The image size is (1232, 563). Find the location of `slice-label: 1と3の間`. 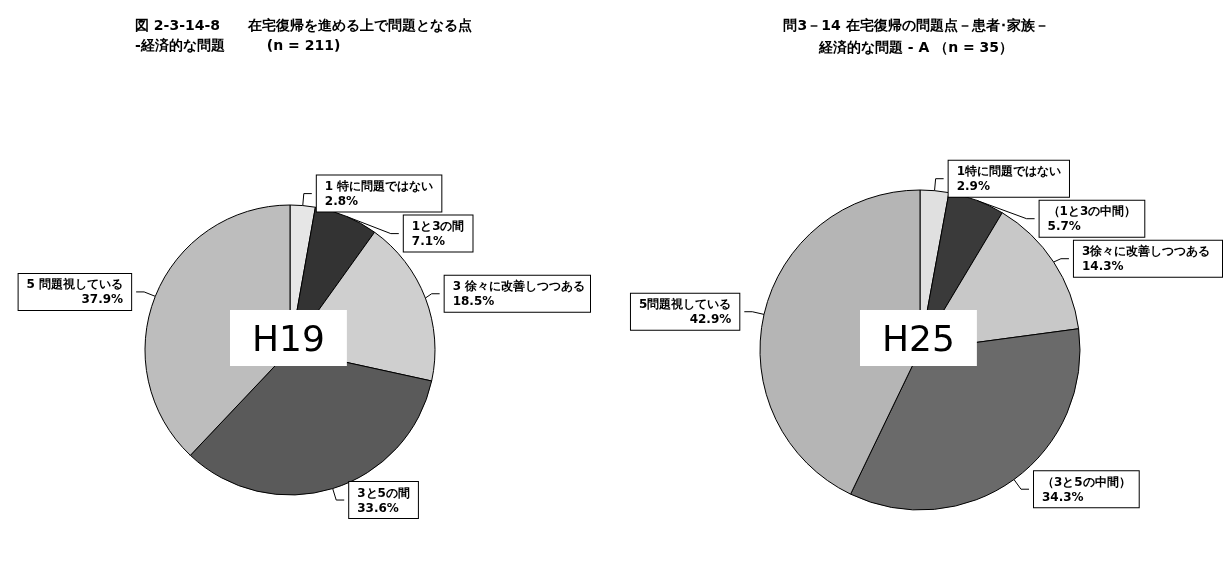

slice-label: 1と3の間 is located at coordinates (438, 226).